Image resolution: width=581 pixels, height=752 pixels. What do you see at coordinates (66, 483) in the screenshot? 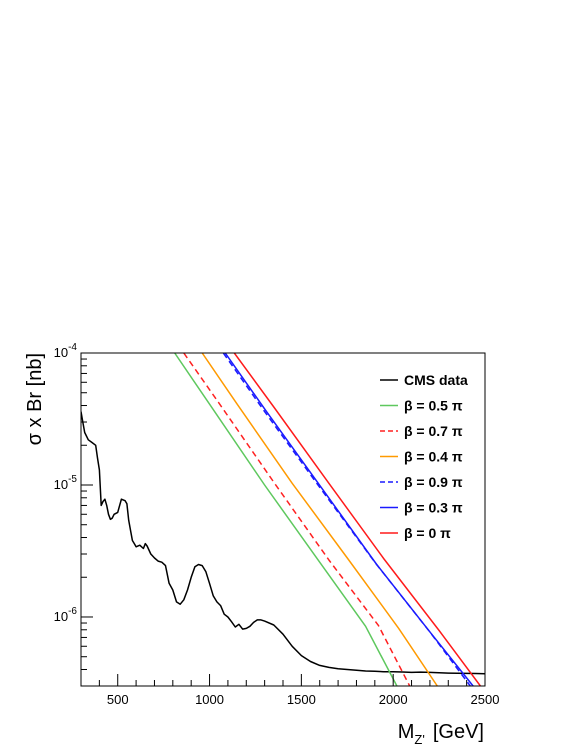
I see `y-tick-label: 10⁻⁵` at bounding box center [66, 483].